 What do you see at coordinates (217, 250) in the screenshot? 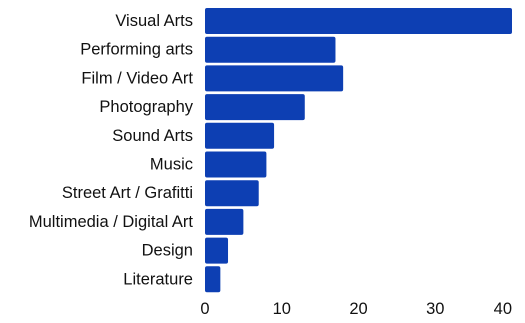
I see `bar-design` at bounding box center [217, 250].